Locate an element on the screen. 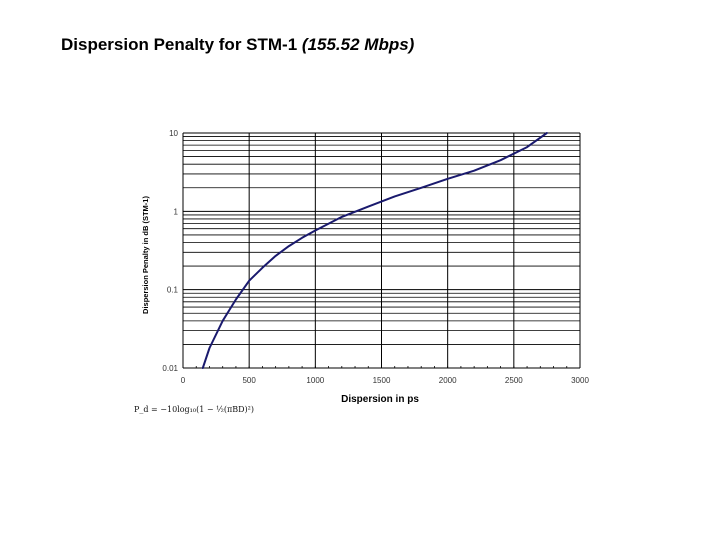  y-tick-label: 1 is located at coordinates (176, 211).